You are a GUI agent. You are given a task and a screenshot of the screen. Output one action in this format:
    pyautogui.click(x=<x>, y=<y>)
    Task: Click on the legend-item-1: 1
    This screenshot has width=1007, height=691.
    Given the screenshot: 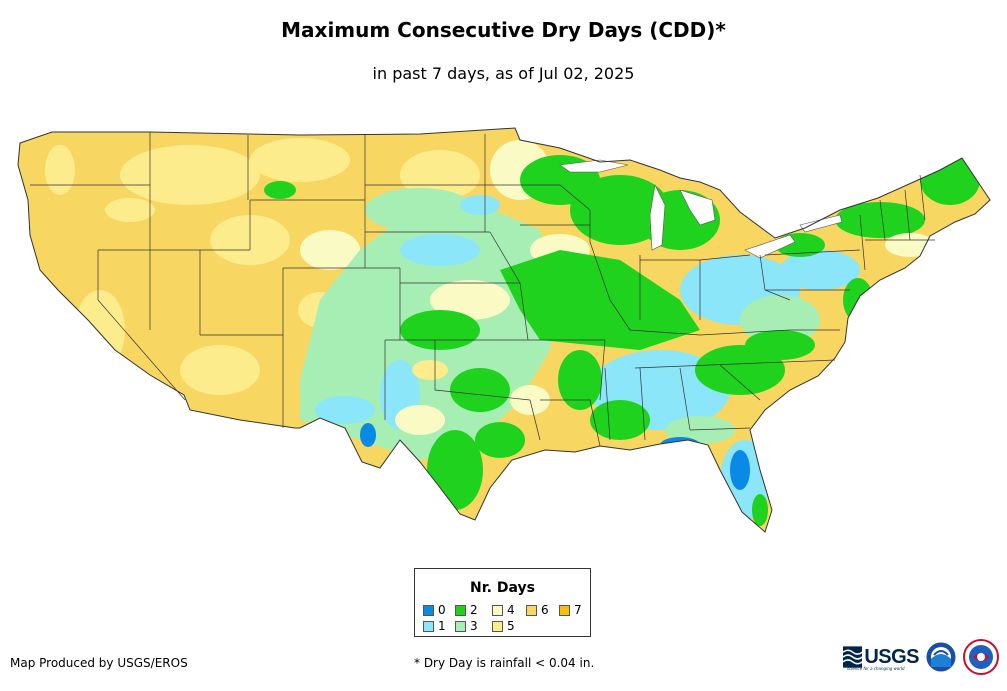 What is the action you would take?
    pyautogui.click(x=434, y=626)
    